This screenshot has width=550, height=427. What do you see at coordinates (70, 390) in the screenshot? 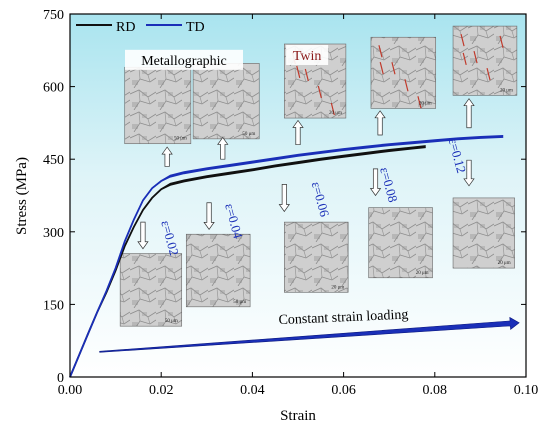
I see `x-tick-label: 0.00` at bounding box center [70, 390].